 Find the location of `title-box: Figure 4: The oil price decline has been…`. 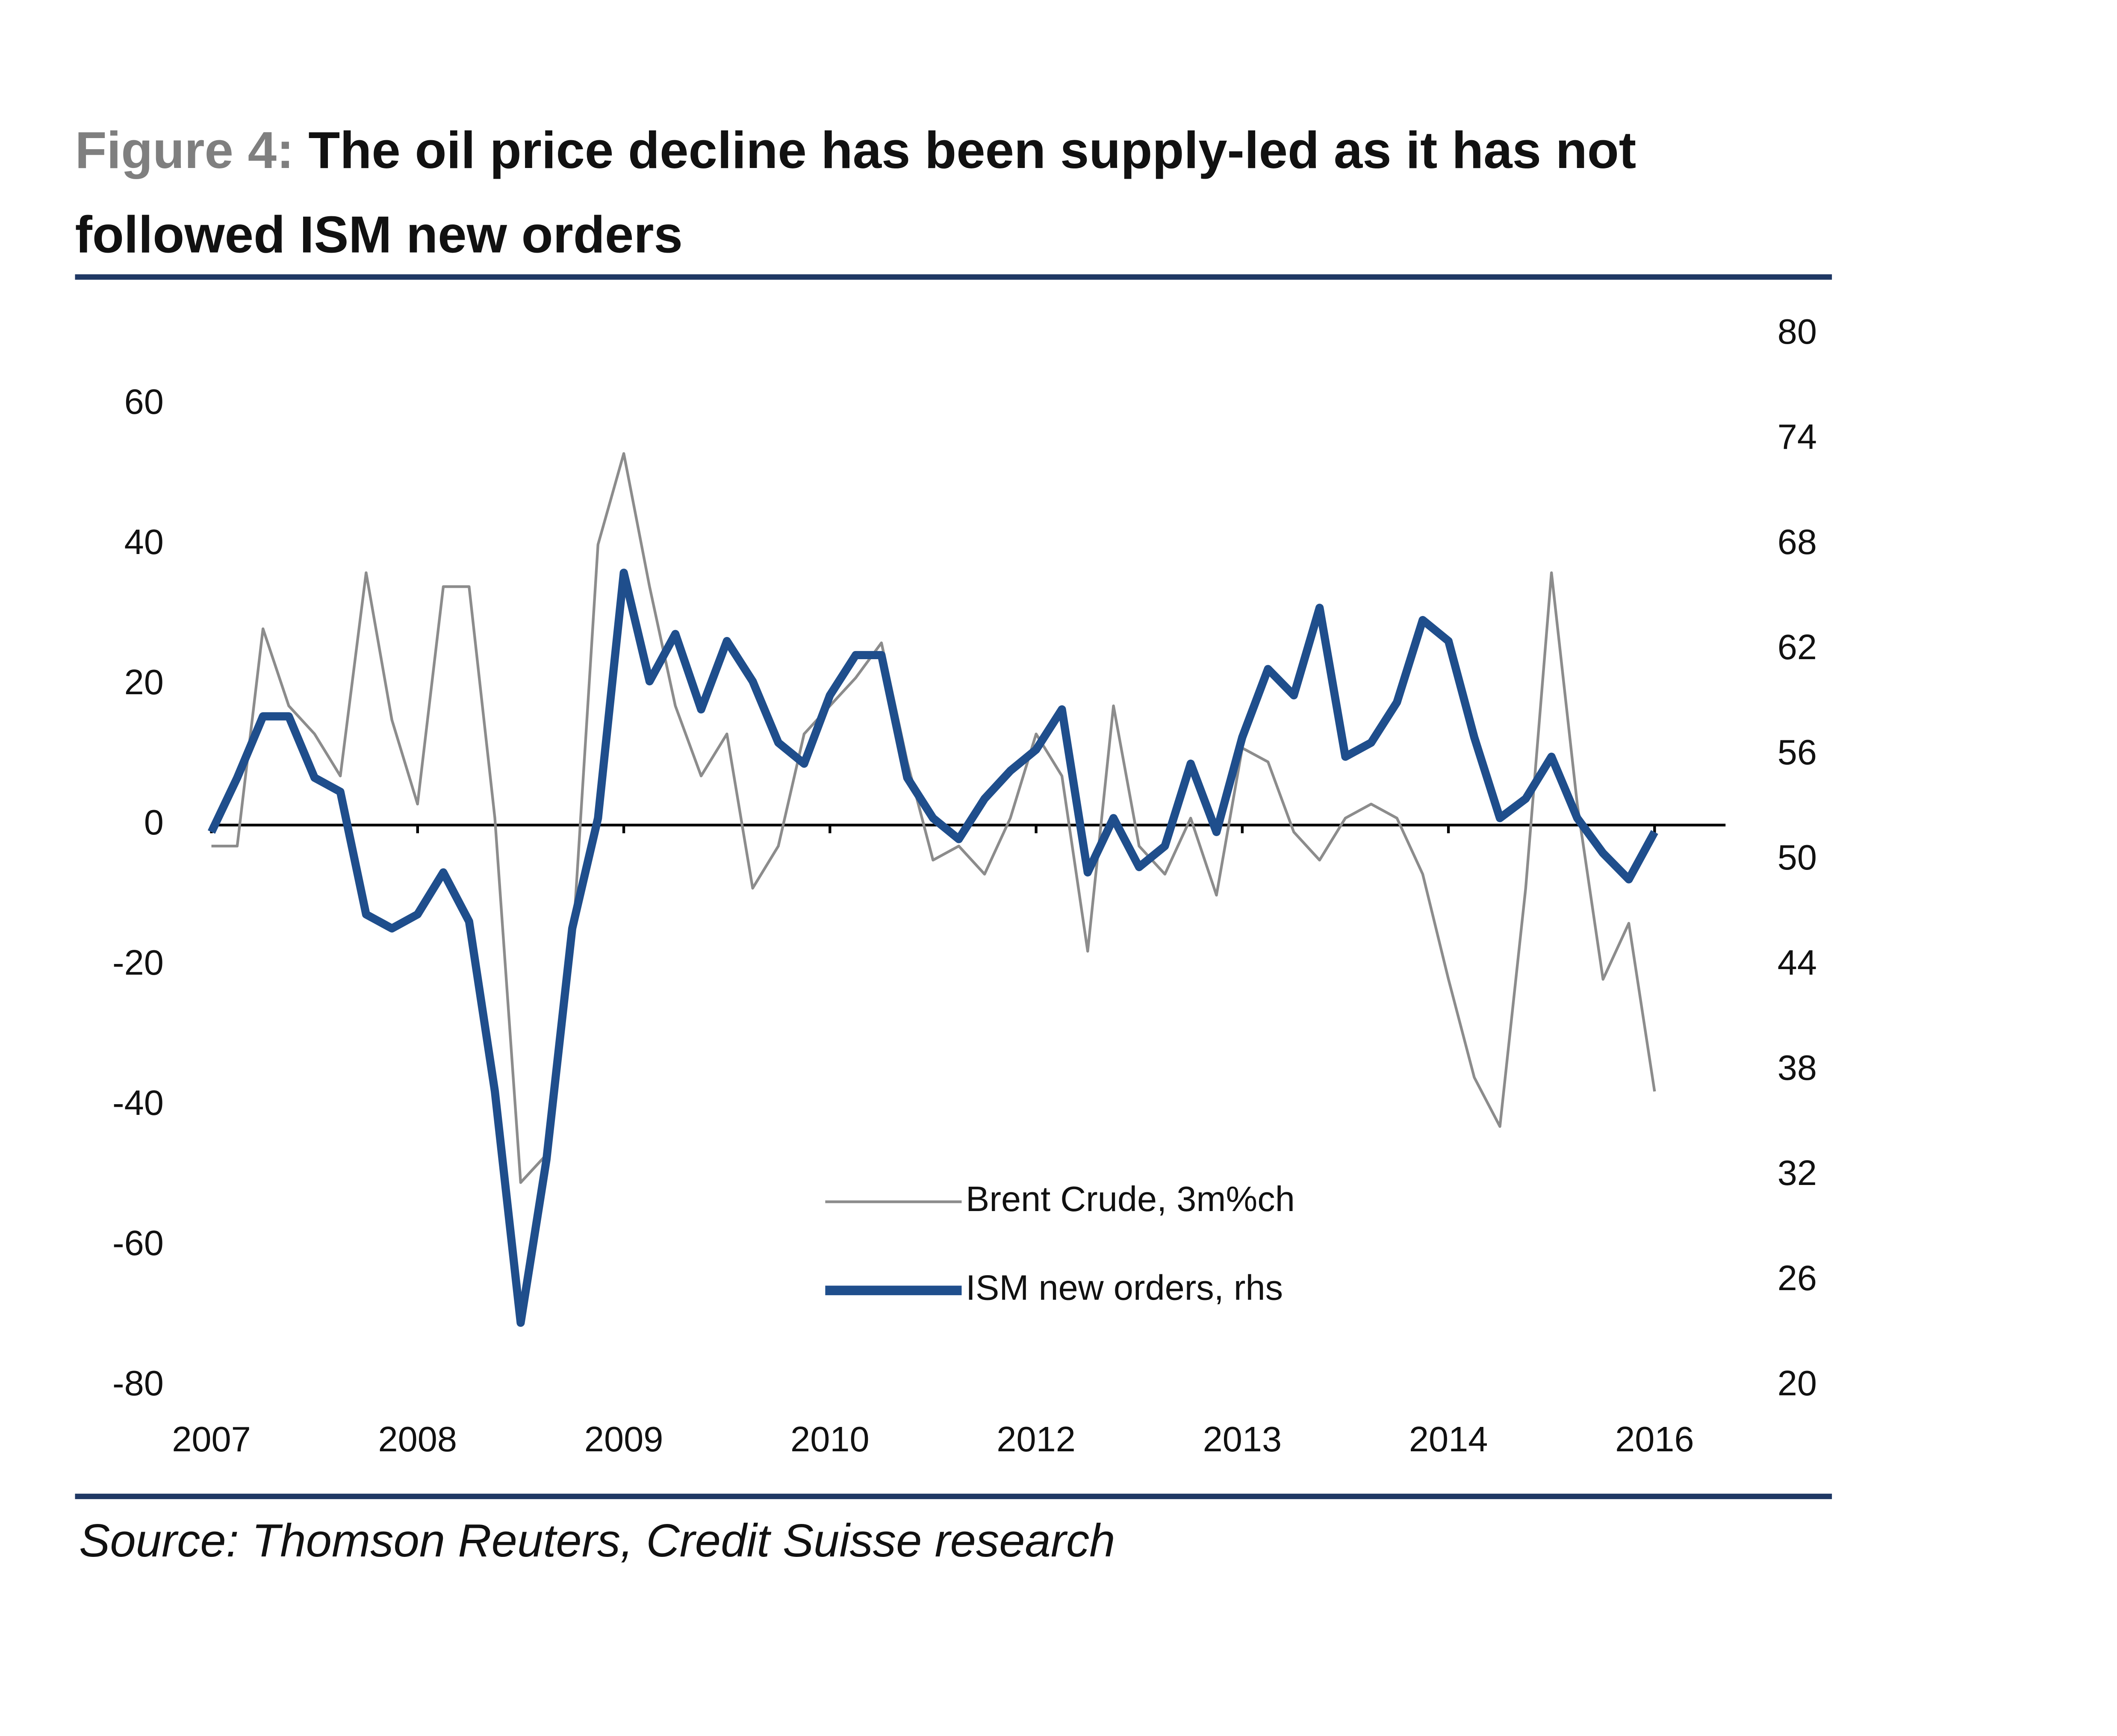

title-box: Figure 4: The oil price decline has been… is located at coordinates (962, 194).